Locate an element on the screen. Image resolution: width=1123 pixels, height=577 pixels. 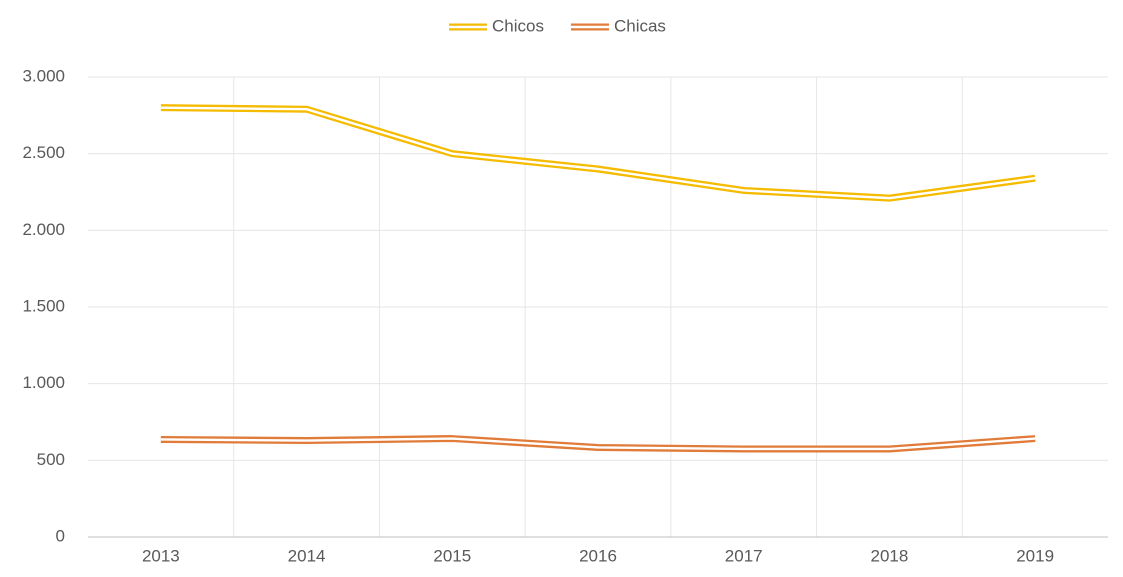
y-tick-label: 2.500 is located at coordinates (43, 152).